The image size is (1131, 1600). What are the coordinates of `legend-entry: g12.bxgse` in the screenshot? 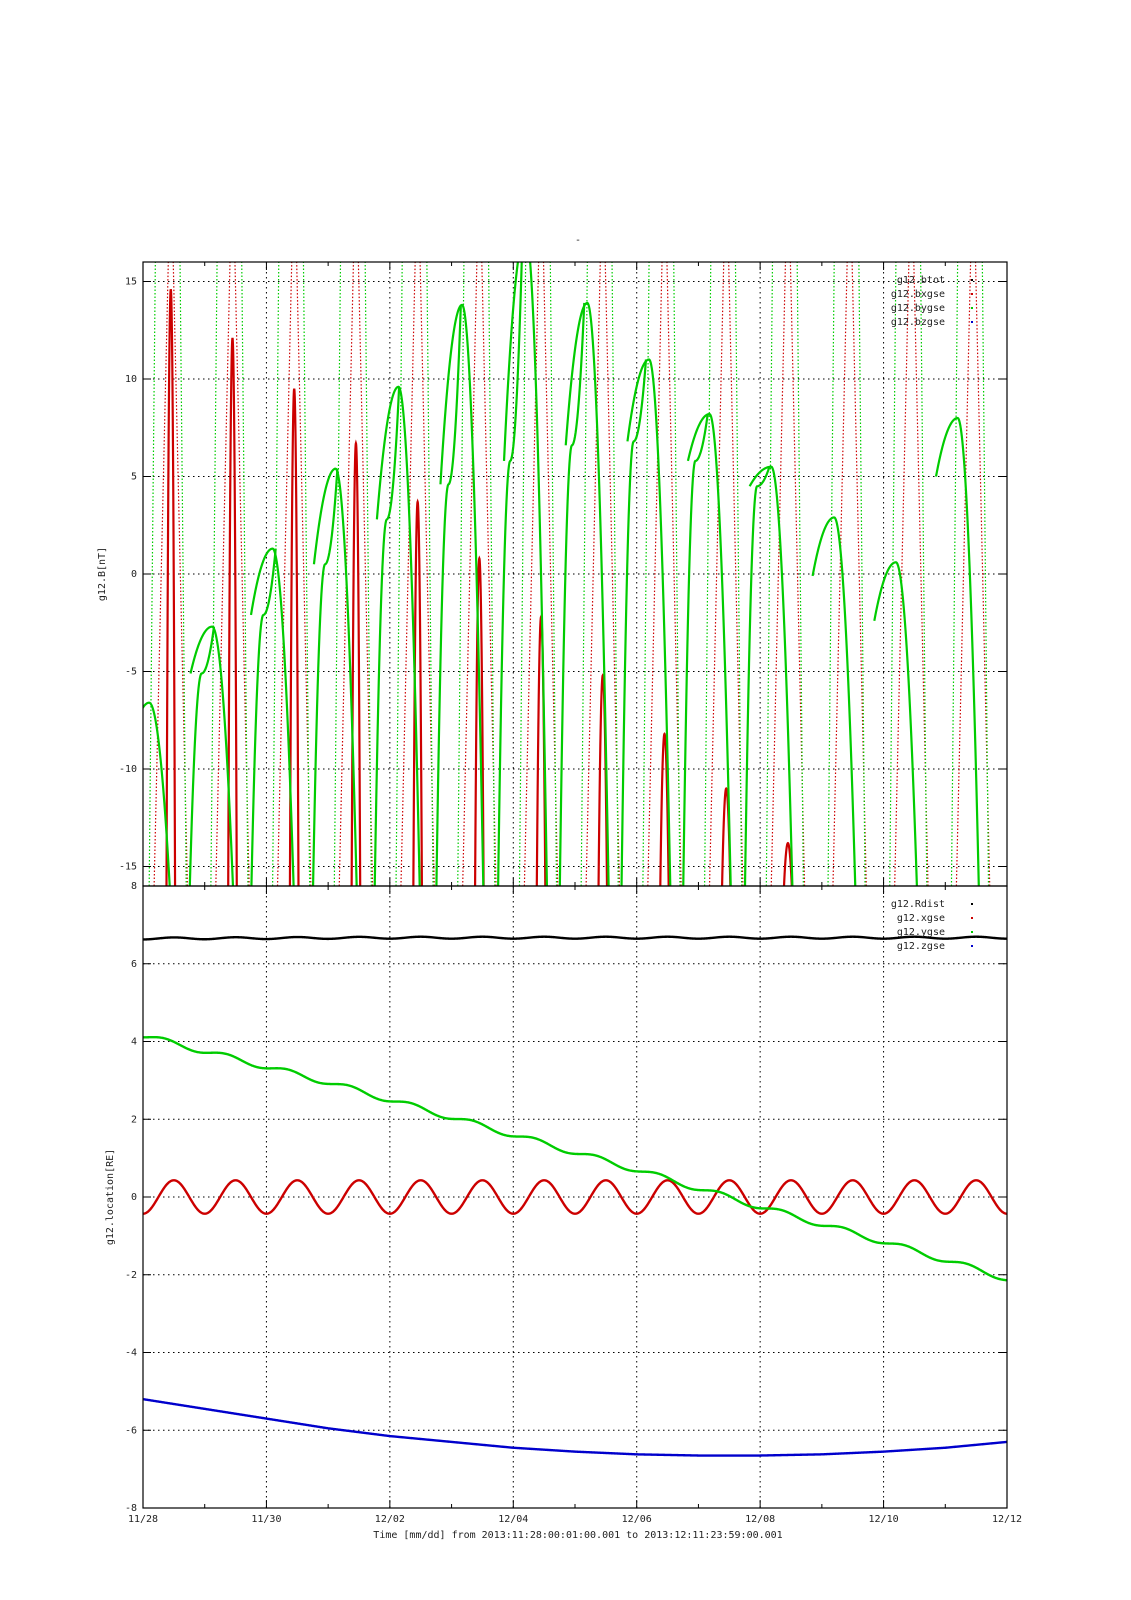 It's located at (918, 294).